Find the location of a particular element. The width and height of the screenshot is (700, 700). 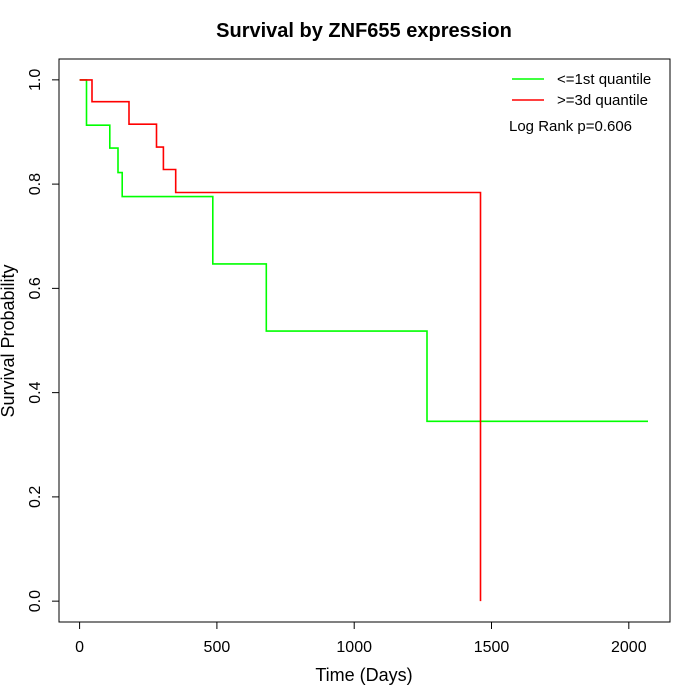

legend-label-low: <=1st quantile is located at coordinates (604, 79).